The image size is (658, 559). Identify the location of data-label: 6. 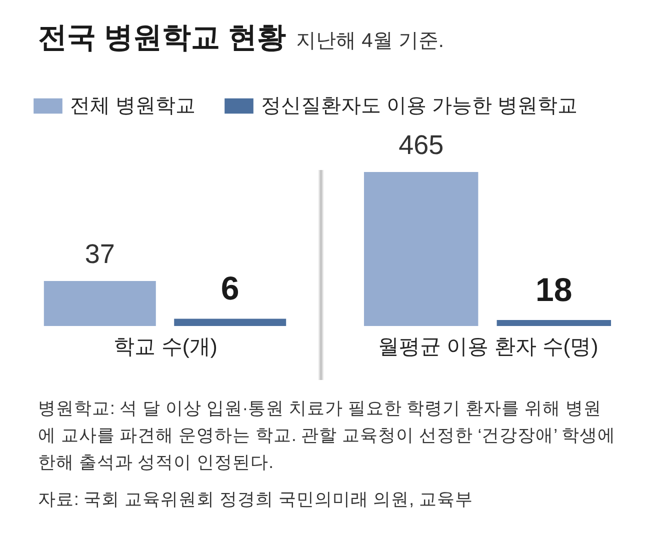
(230, 288).